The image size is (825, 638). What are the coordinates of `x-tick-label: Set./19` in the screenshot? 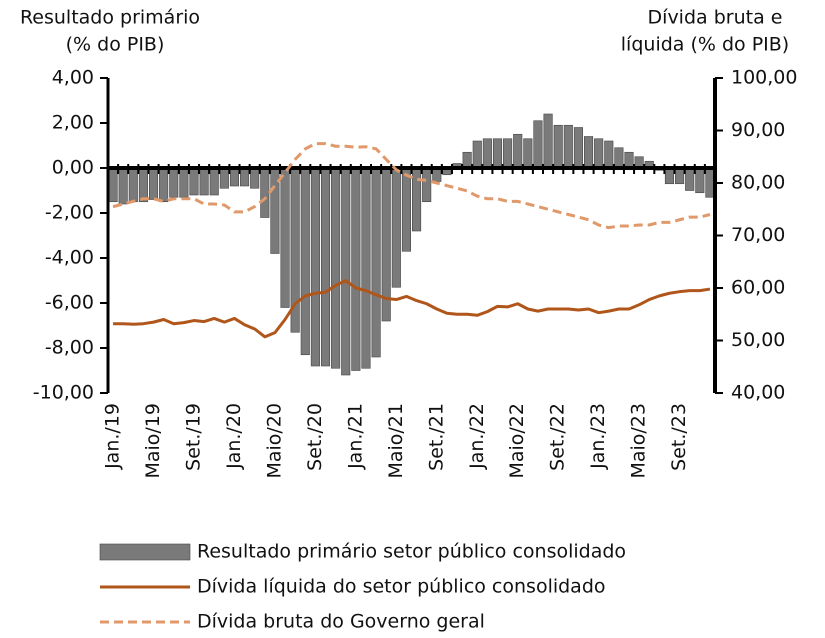 It's located at (193, 437).